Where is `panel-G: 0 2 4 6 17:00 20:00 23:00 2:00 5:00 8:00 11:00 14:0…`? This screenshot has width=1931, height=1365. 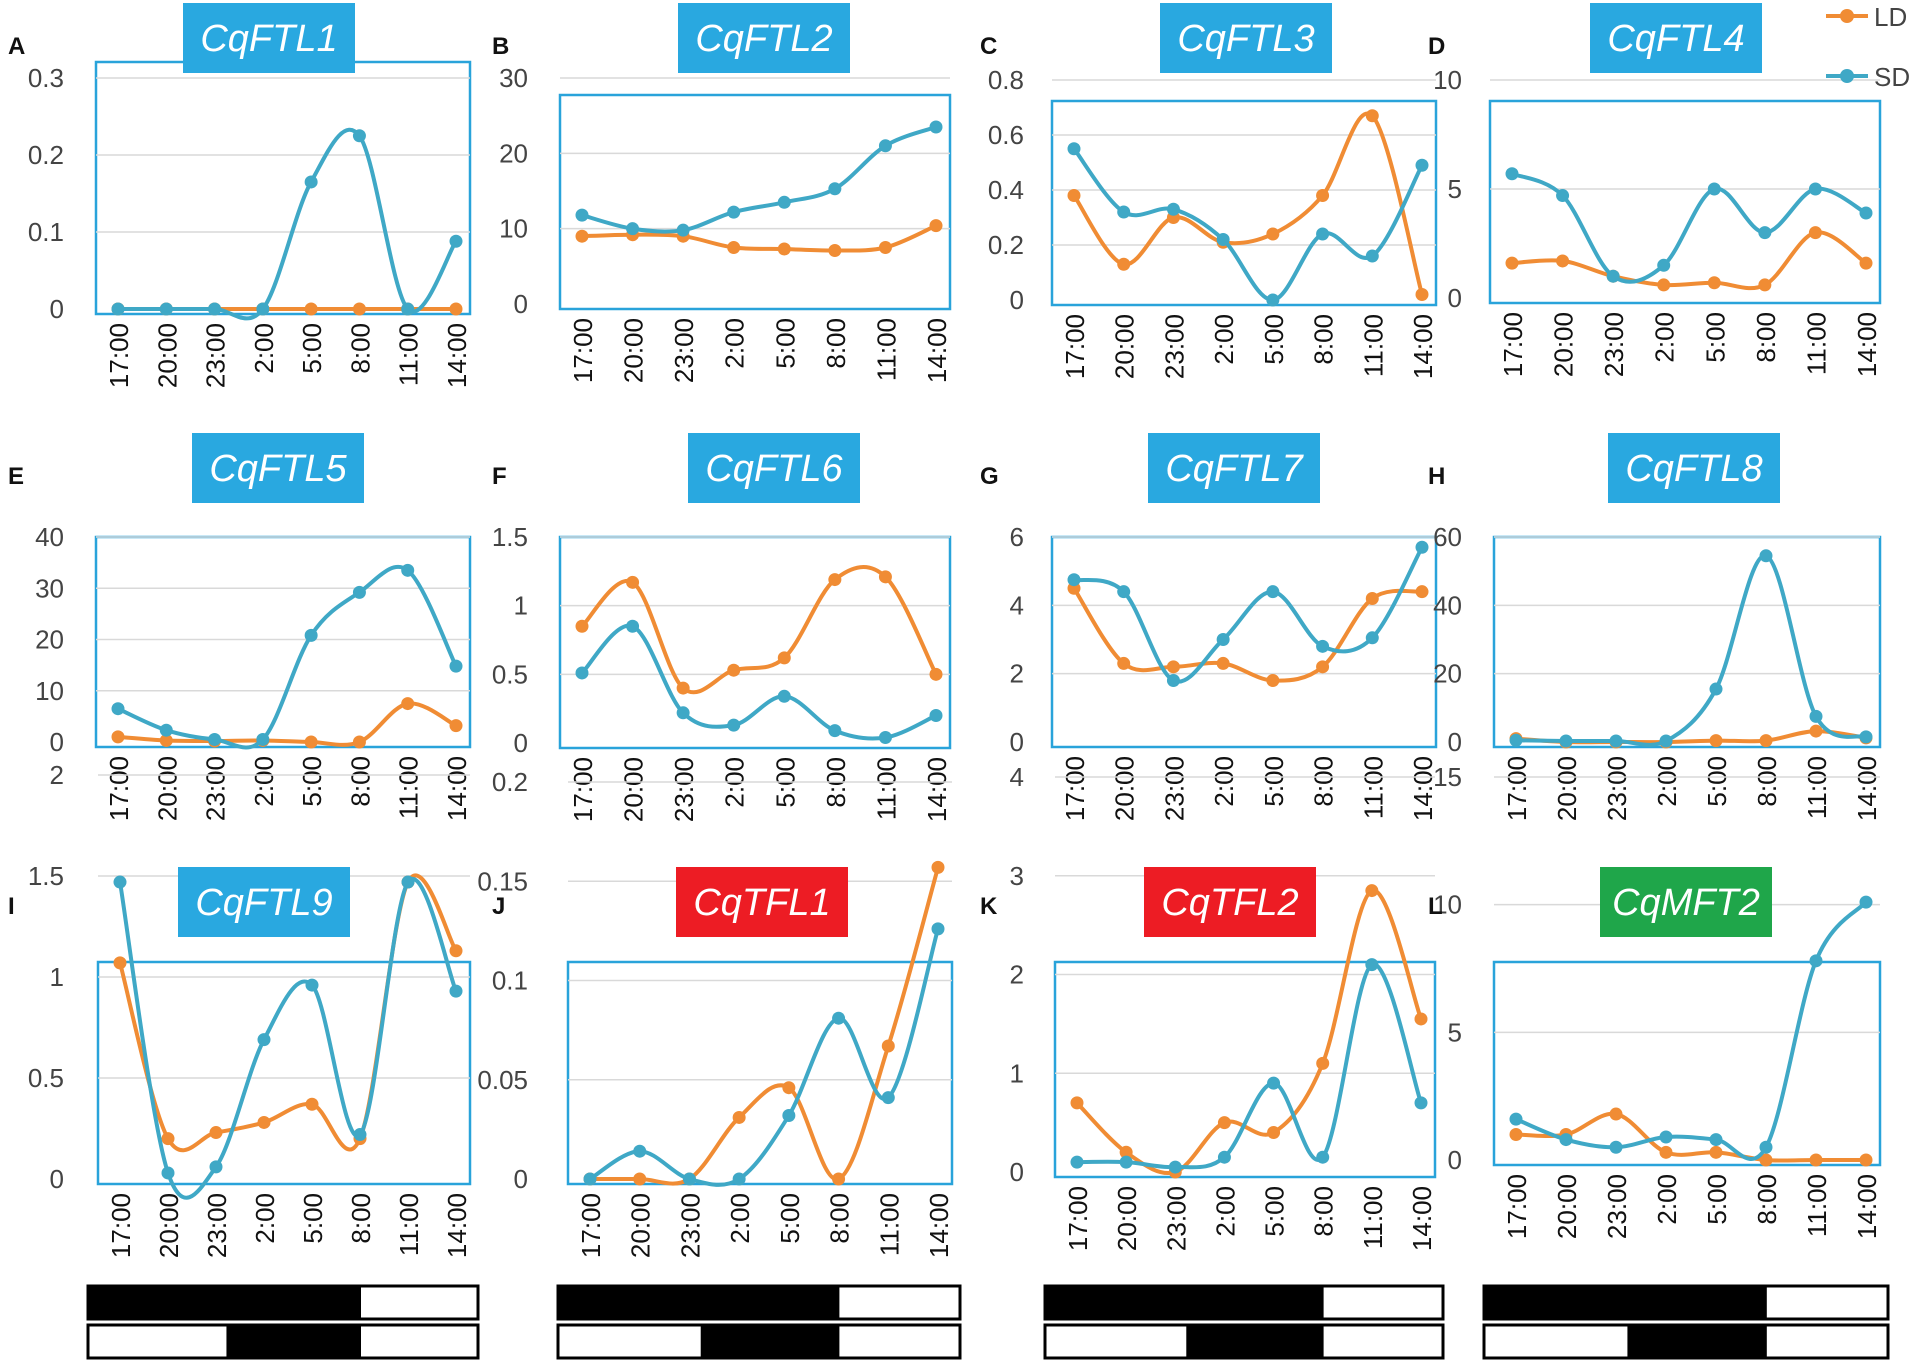 panel-G: 0 2 4 6 17:00 20:00 23:00 2:00 5:00 8:00 11:00 14:0… is located at coordinates (1209, 627).